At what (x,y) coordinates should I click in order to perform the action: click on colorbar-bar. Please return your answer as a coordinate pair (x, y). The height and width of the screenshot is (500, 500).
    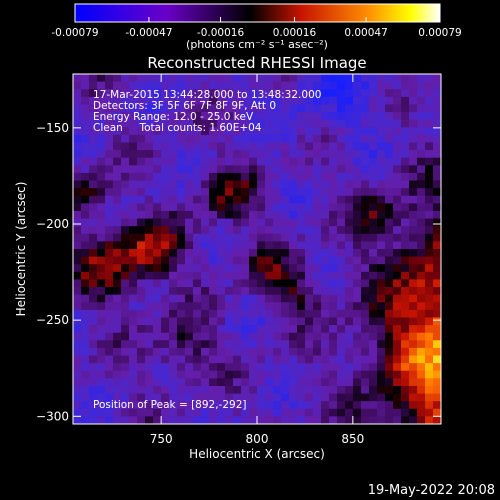
    Looking at the image, I should click on (257, 13).